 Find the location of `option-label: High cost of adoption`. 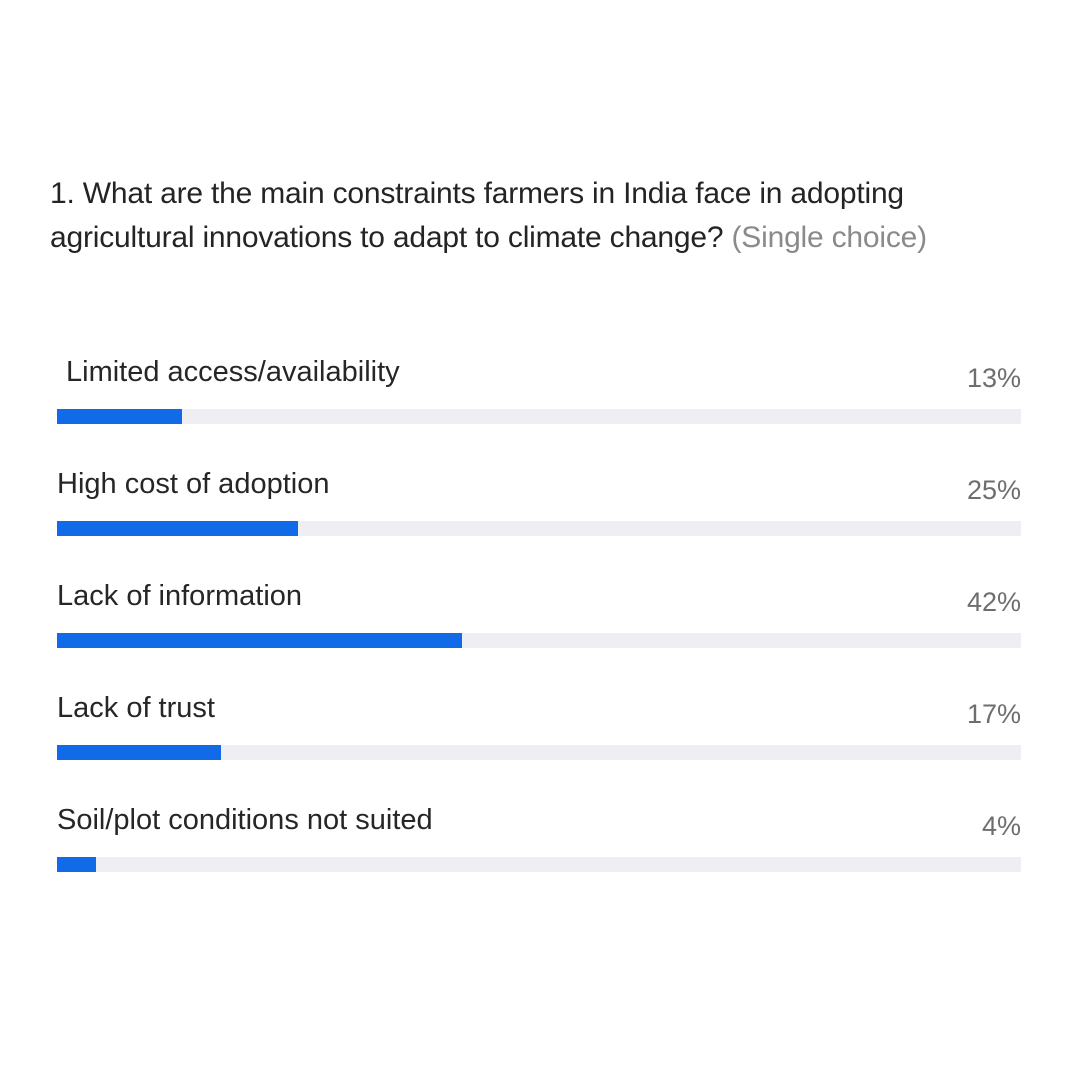

option-label: High cost of adoption is located at coordinates (193, 484).